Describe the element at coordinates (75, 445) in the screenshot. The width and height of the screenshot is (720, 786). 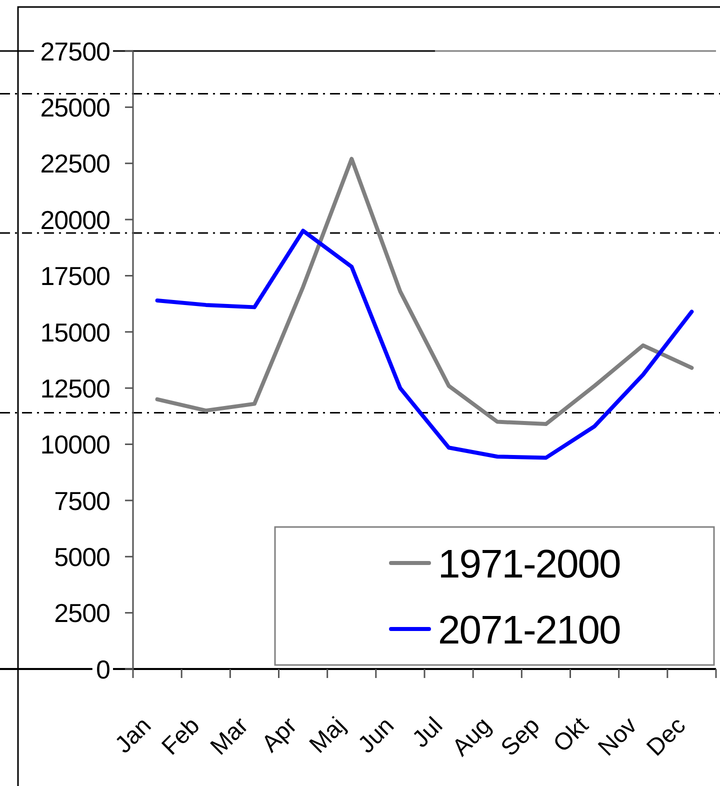
I see `y-tick-label: 10000` at that location.